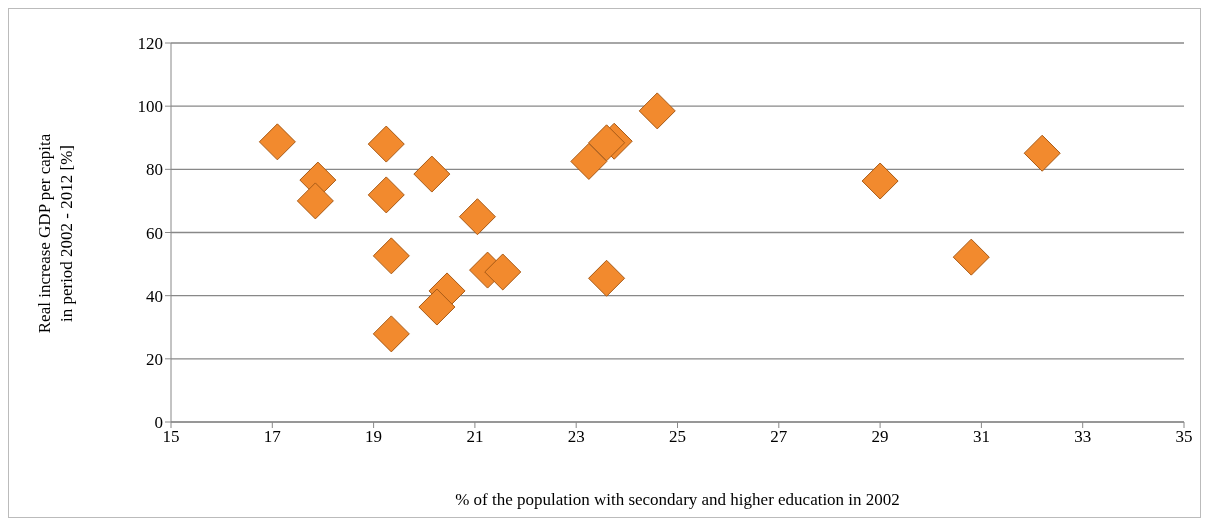 The image size is (1209, 526). Describe the element at coordinates (1184, 437) in the screenshot. I see `x-tick-label: 35` at that location.